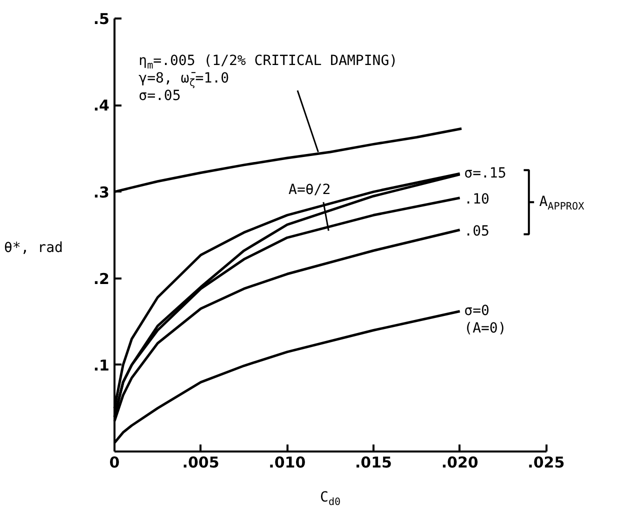  Describe the element at coordinates (546, 462) in the screenshot. I see `x-tick-label: .025` at that location.